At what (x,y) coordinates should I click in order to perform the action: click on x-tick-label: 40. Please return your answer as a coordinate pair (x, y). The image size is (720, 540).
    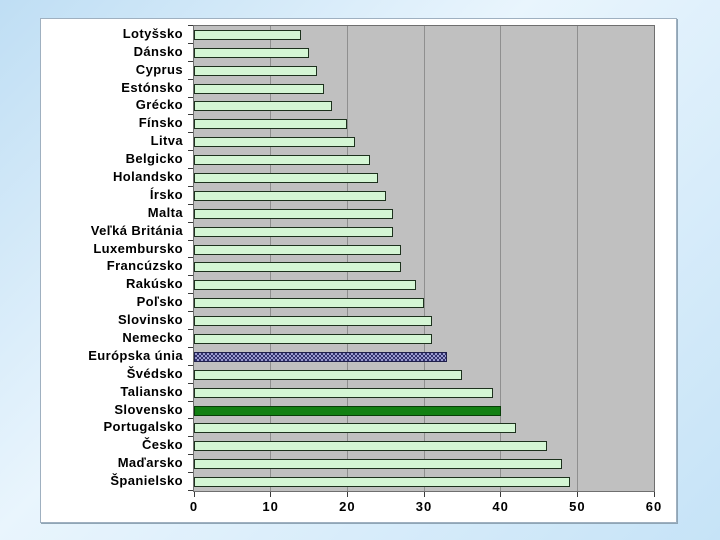
    Looking at the image, I should click on (500, 506).